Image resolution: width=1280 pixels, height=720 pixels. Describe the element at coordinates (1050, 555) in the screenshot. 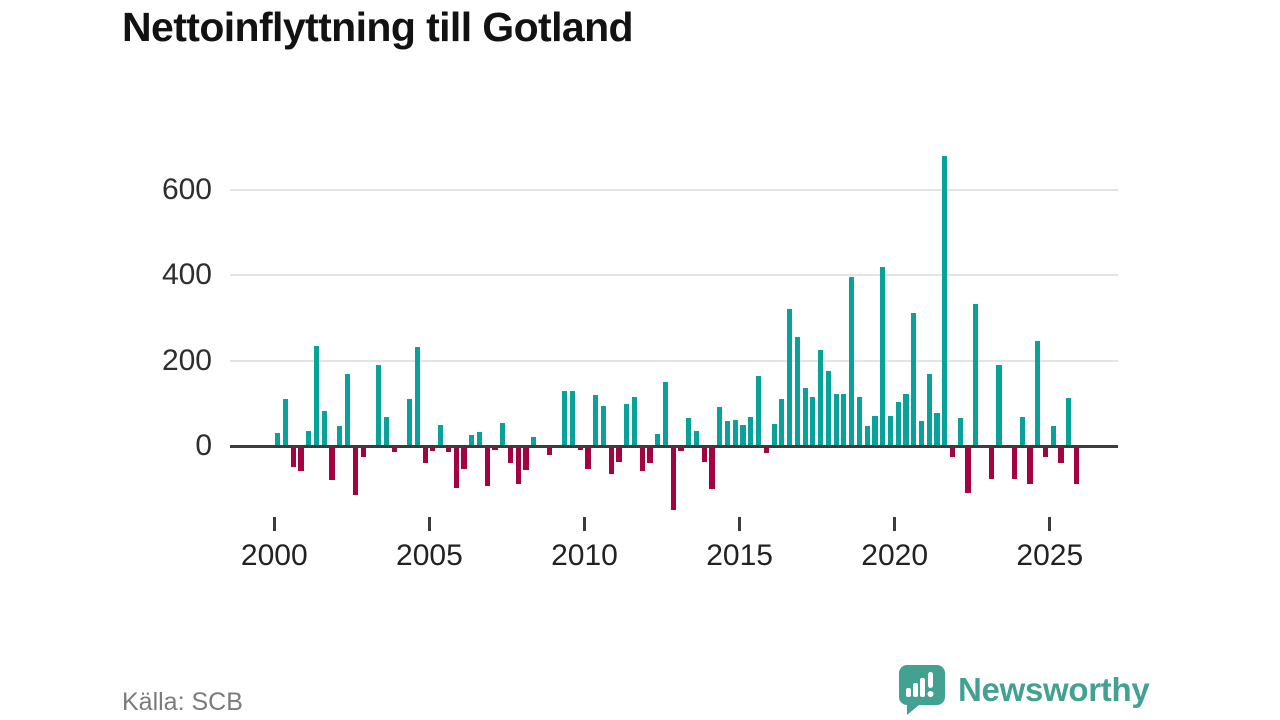

I see `x-tick-label: 2025` at that location.